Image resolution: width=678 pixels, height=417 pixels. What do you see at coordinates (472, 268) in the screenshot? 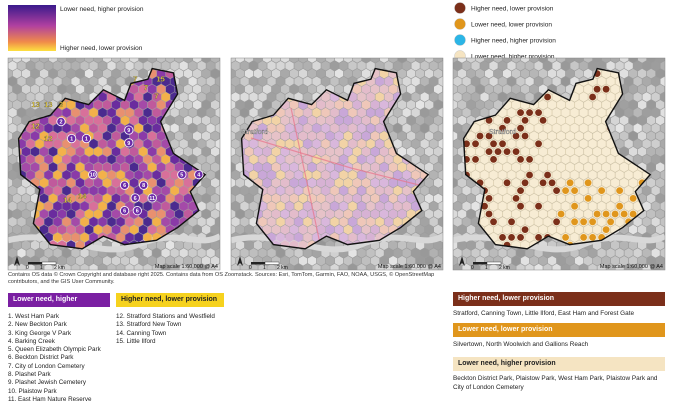
I see `scale-label: 0` at bounding box center [472, 268].